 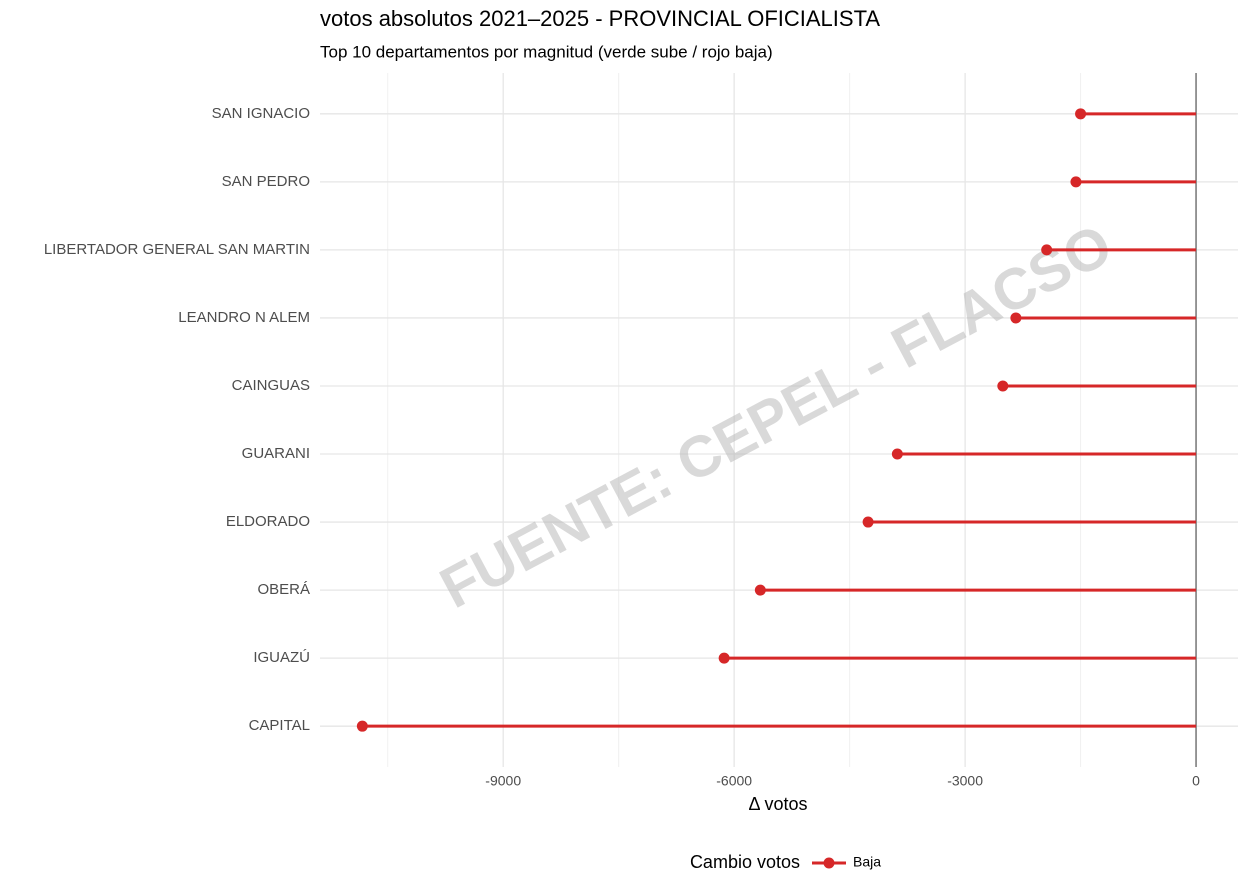 What do you see at coordinates (745, 862) in the screenshot?
I see `legend-title: Cambio votos` at bounding box center [745, 862].